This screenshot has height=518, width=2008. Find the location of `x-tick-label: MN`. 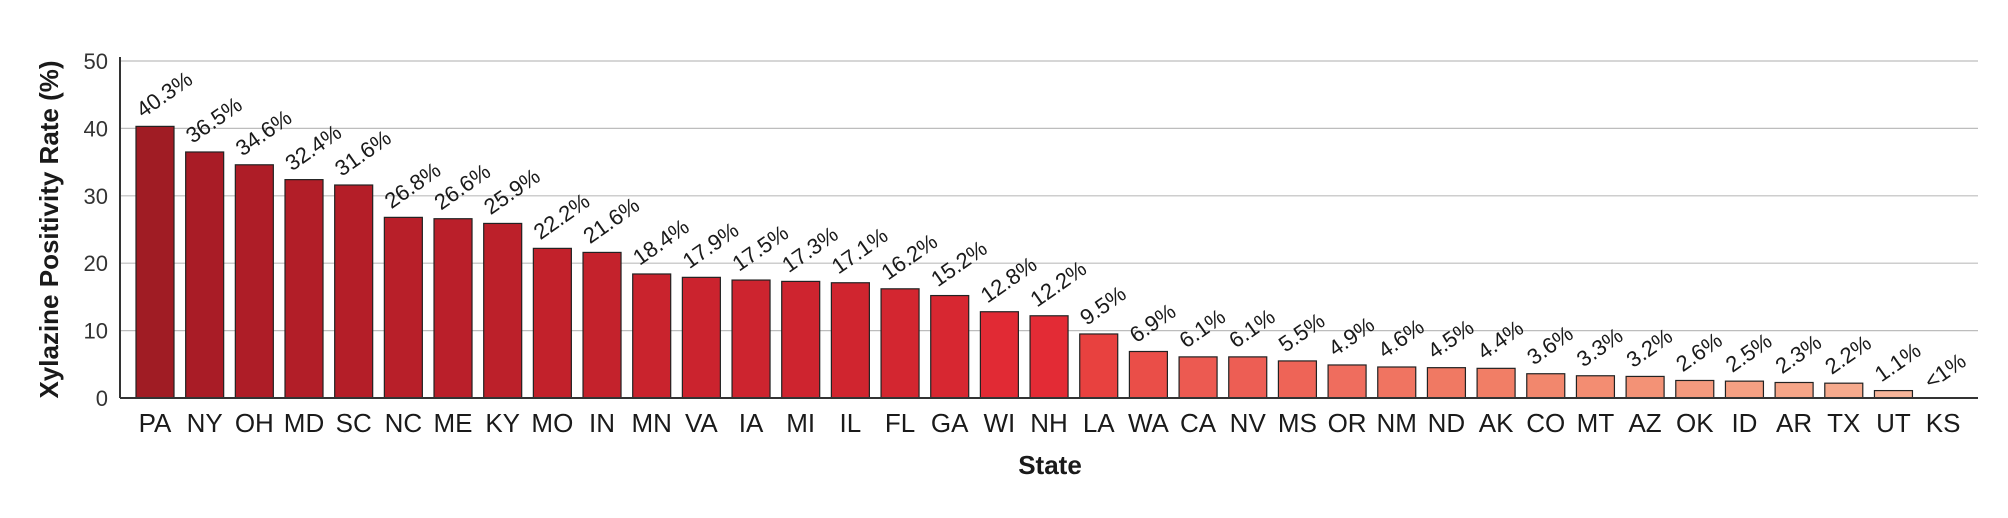

x-tick-label: MN is located at coordinates (651, 423).